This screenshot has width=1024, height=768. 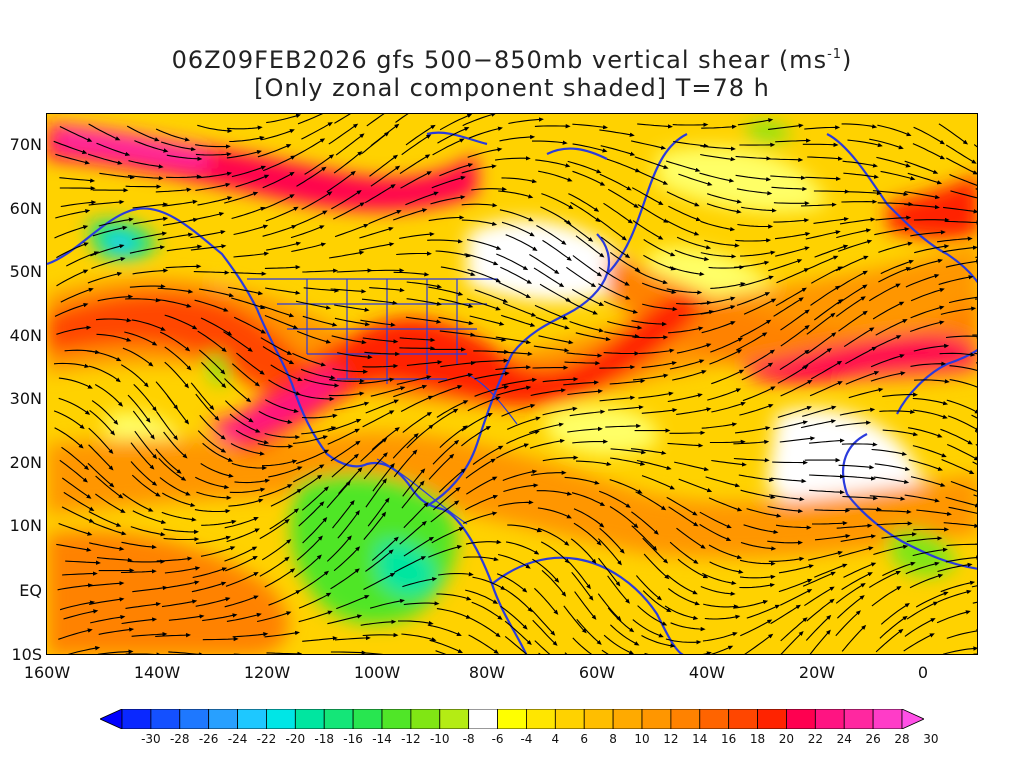 What do you see at coordinates (26, 654) in the screenshot?
I see `lat-label: 10S` at bounding box center [26, 654].